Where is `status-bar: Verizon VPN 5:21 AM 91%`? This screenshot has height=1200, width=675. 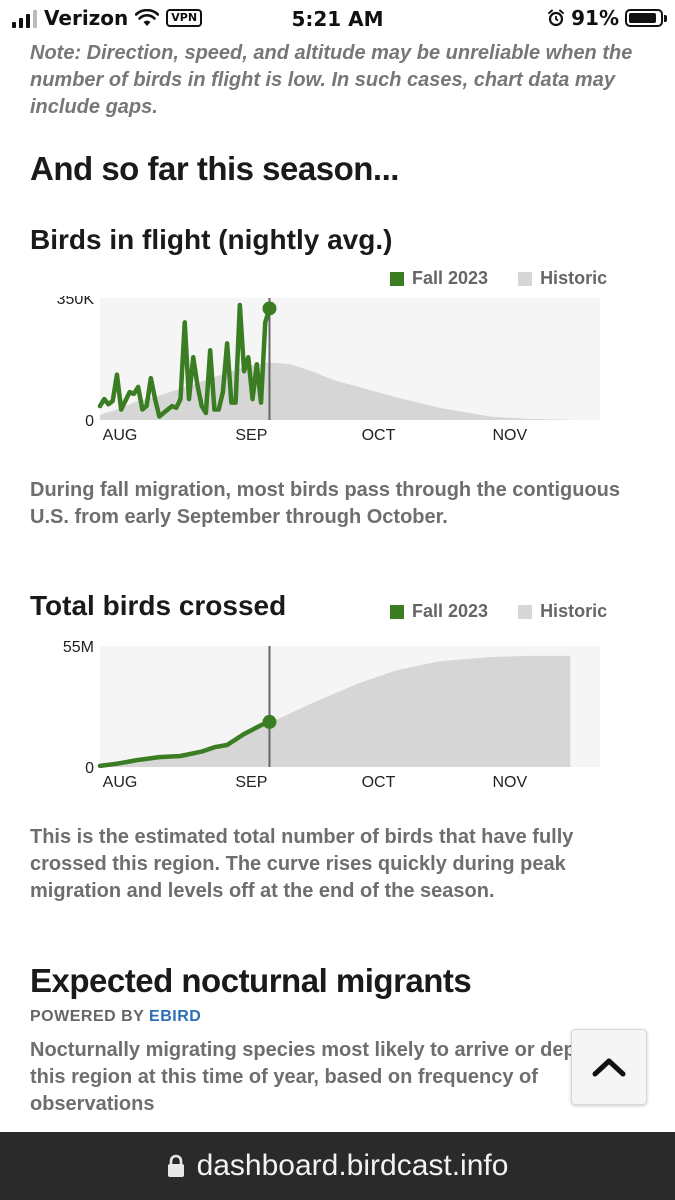
status-bar: Verizon VPN 5:21 AM 91% is located at coordinates (337, 19).